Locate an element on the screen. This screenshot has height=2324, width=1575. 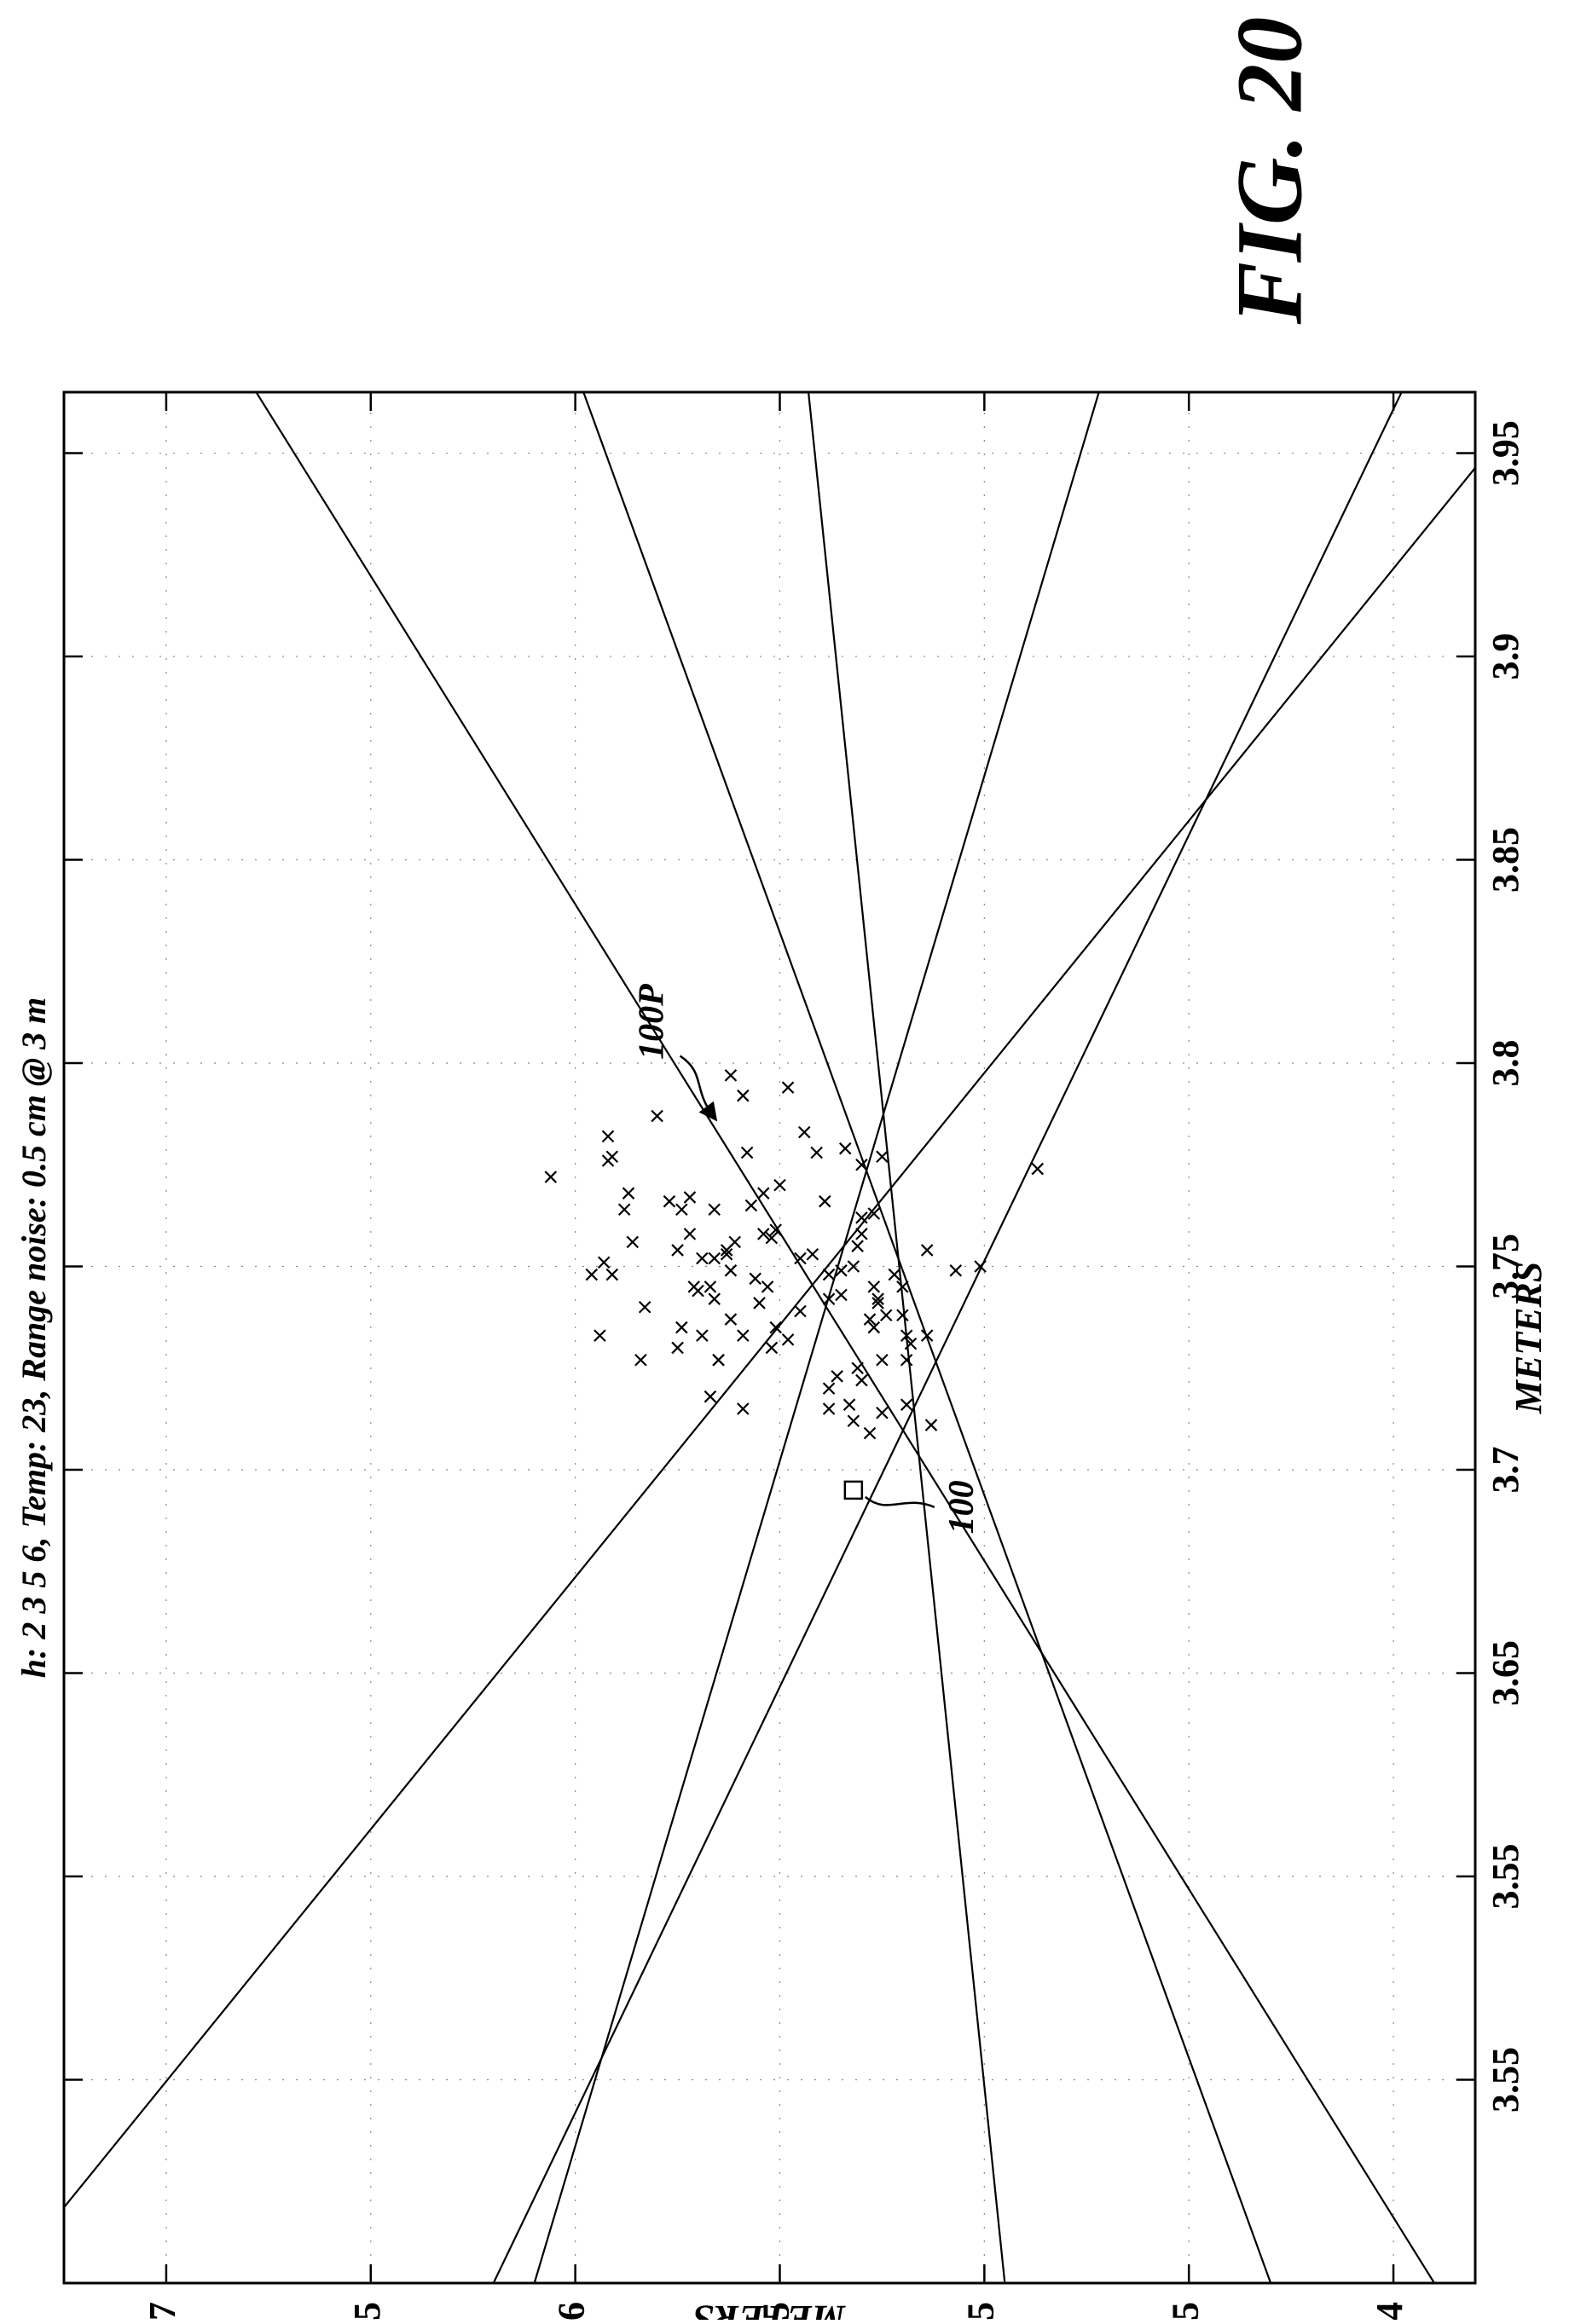
y-tick-label: 1.6 is located at coordinates (572, 2311).